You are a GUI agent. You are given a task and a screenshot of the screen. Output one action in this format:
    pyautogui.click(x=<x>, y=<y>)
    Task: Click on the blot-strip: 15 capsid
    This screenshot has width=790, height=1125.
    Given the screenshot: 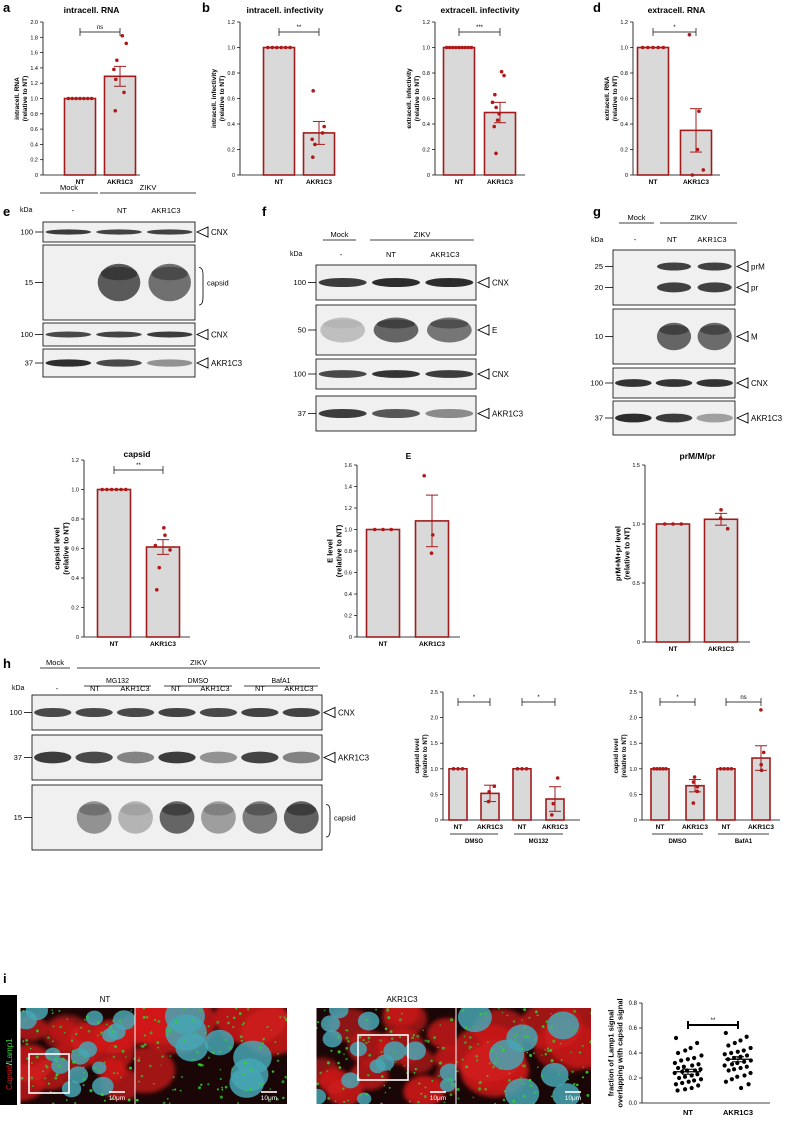 What is the action you would take?
    pyautogui.click(x=127, y=282)
    